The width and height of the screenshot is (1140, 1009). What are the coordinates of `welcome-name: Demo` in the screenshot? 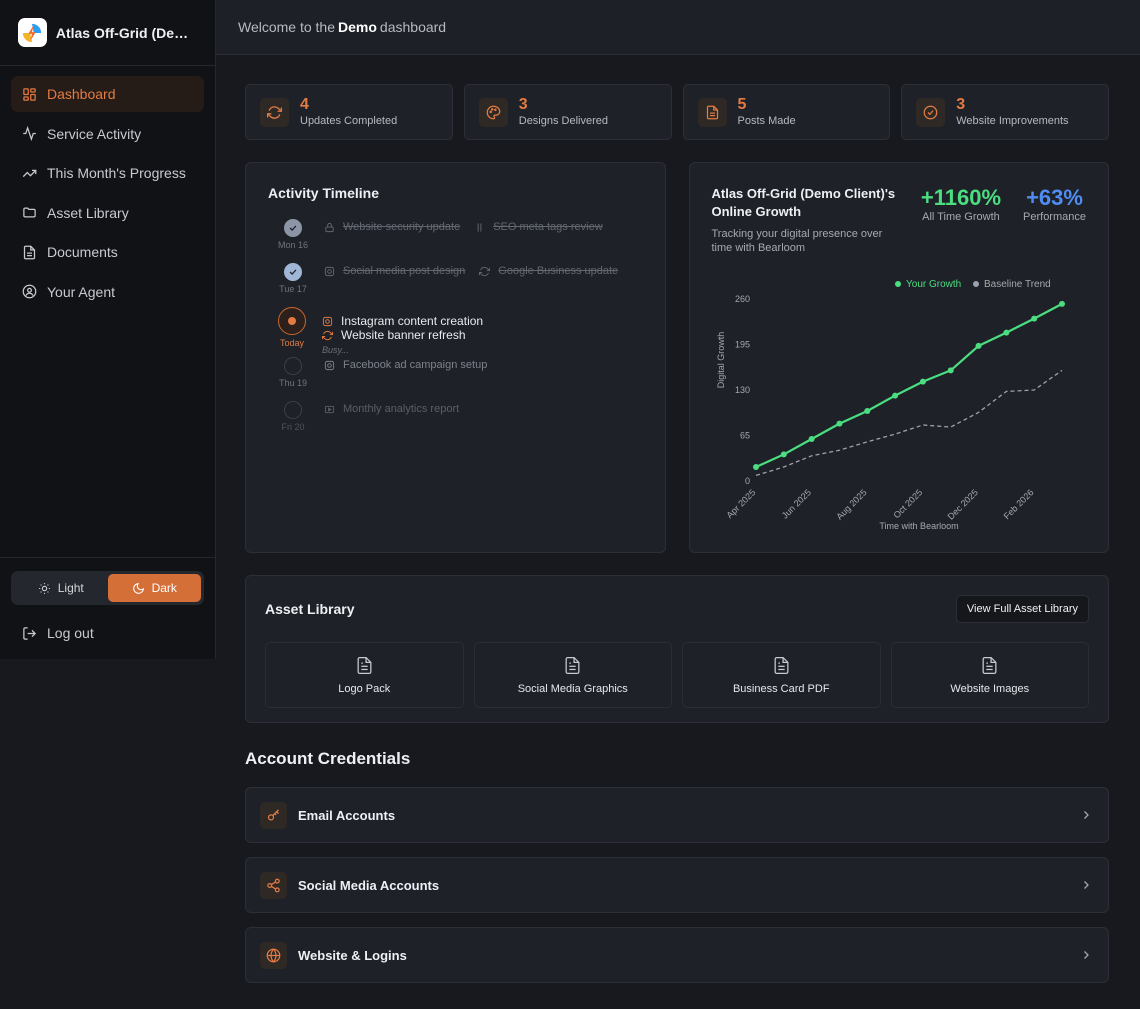 It's located at (357, 27).